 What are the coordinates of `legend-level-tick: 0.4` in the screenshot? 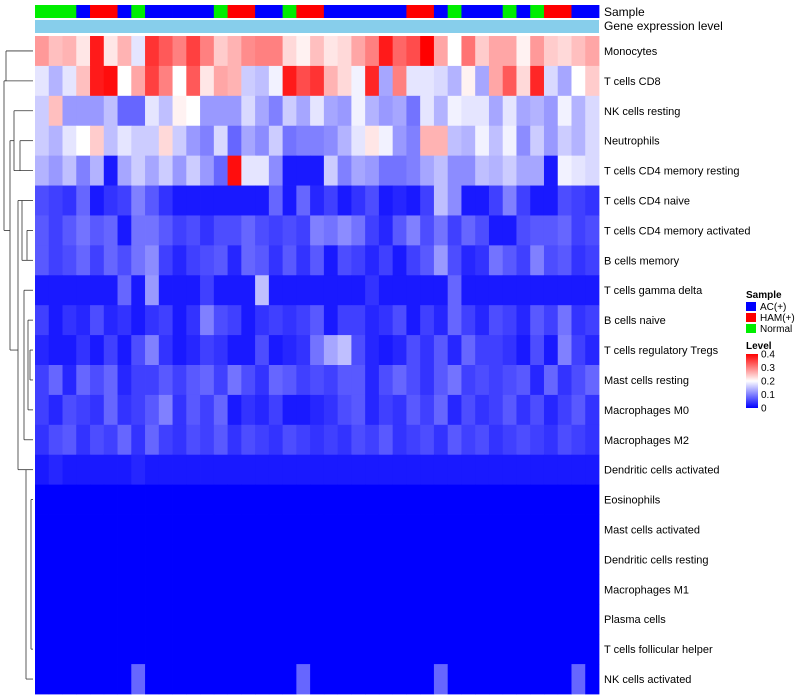 It's located at (768, 355).